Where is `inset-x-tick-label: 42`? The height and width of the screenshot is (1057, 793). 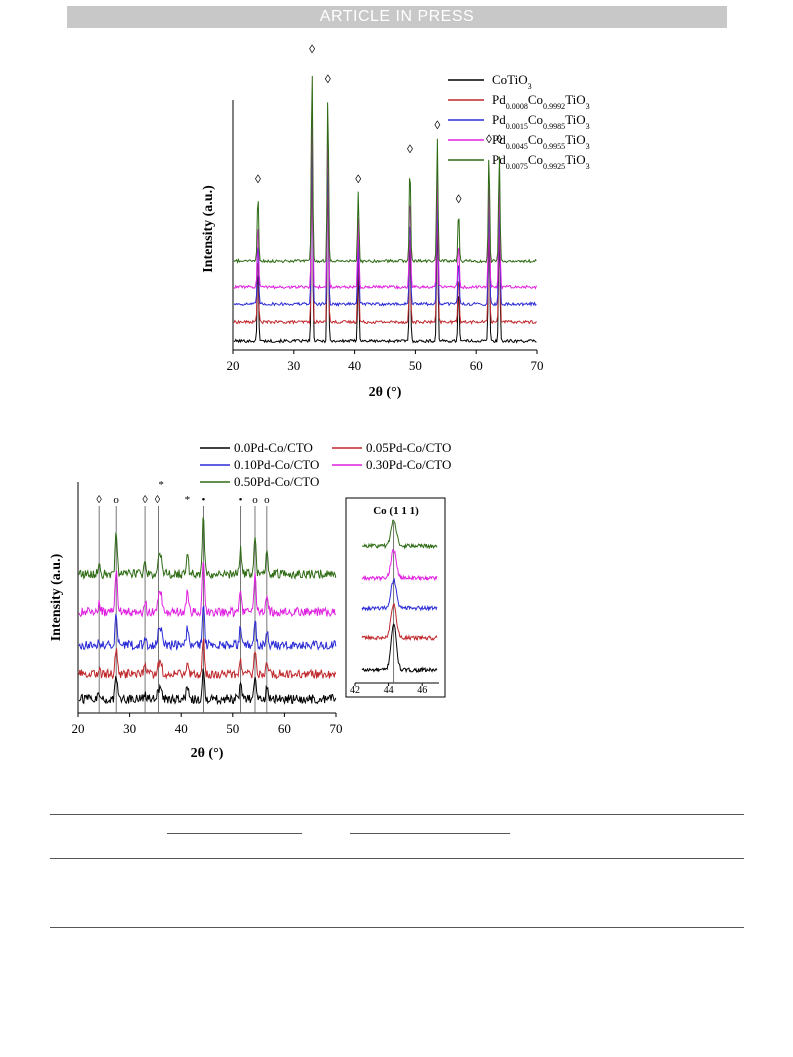 inset-x-tick-label: 42 is located at coordinates (355, 690).